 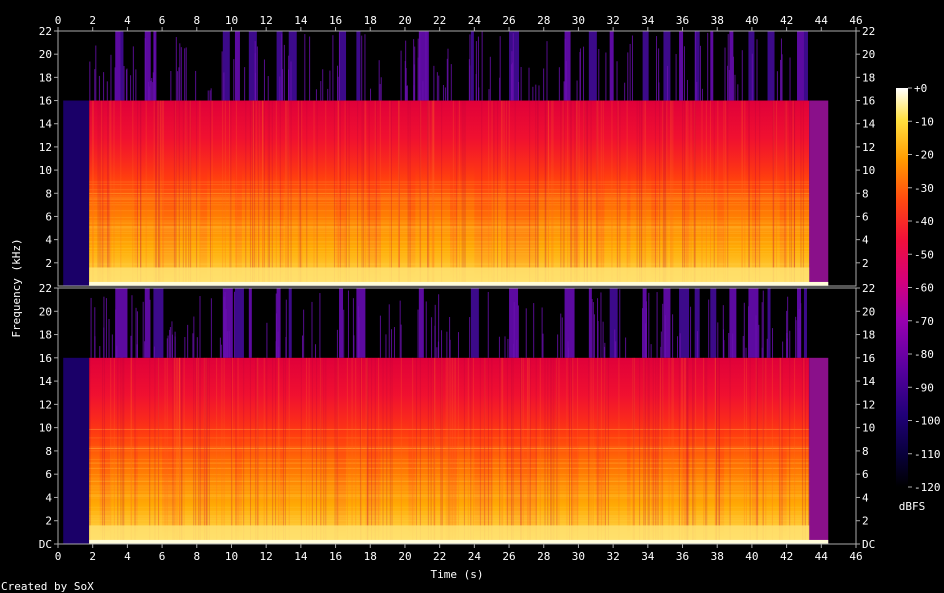 I want to click on x-tick-label-bottom: 42, so click(x=786, y=556).